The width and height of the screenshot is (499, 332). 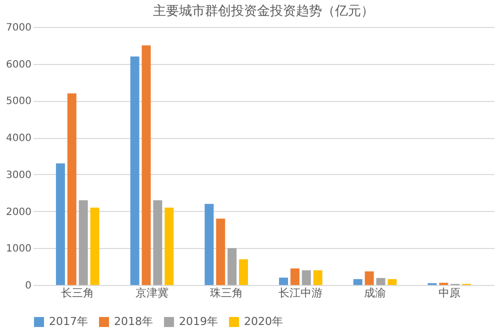 What do you see at coordinates (151, 293) in the screenshot?
I see `x-tick-label: 京津冀` at bounding box center [151, 293].